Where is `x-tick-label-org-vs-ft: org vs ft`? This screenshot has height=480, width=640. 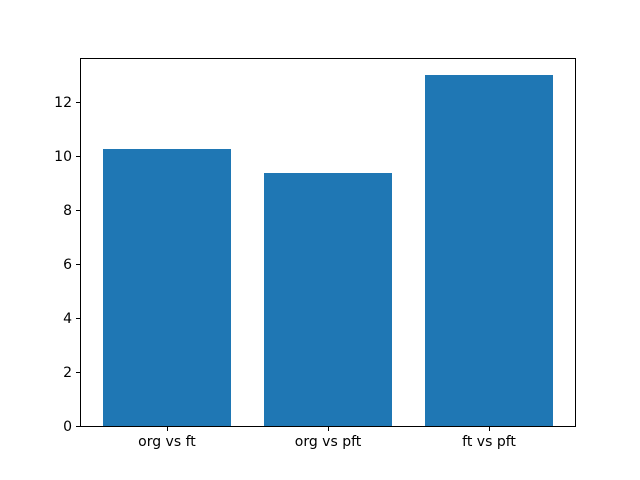
x-tick-label-org-vs-ft: org vs ft is located at coordinates (167, 442).